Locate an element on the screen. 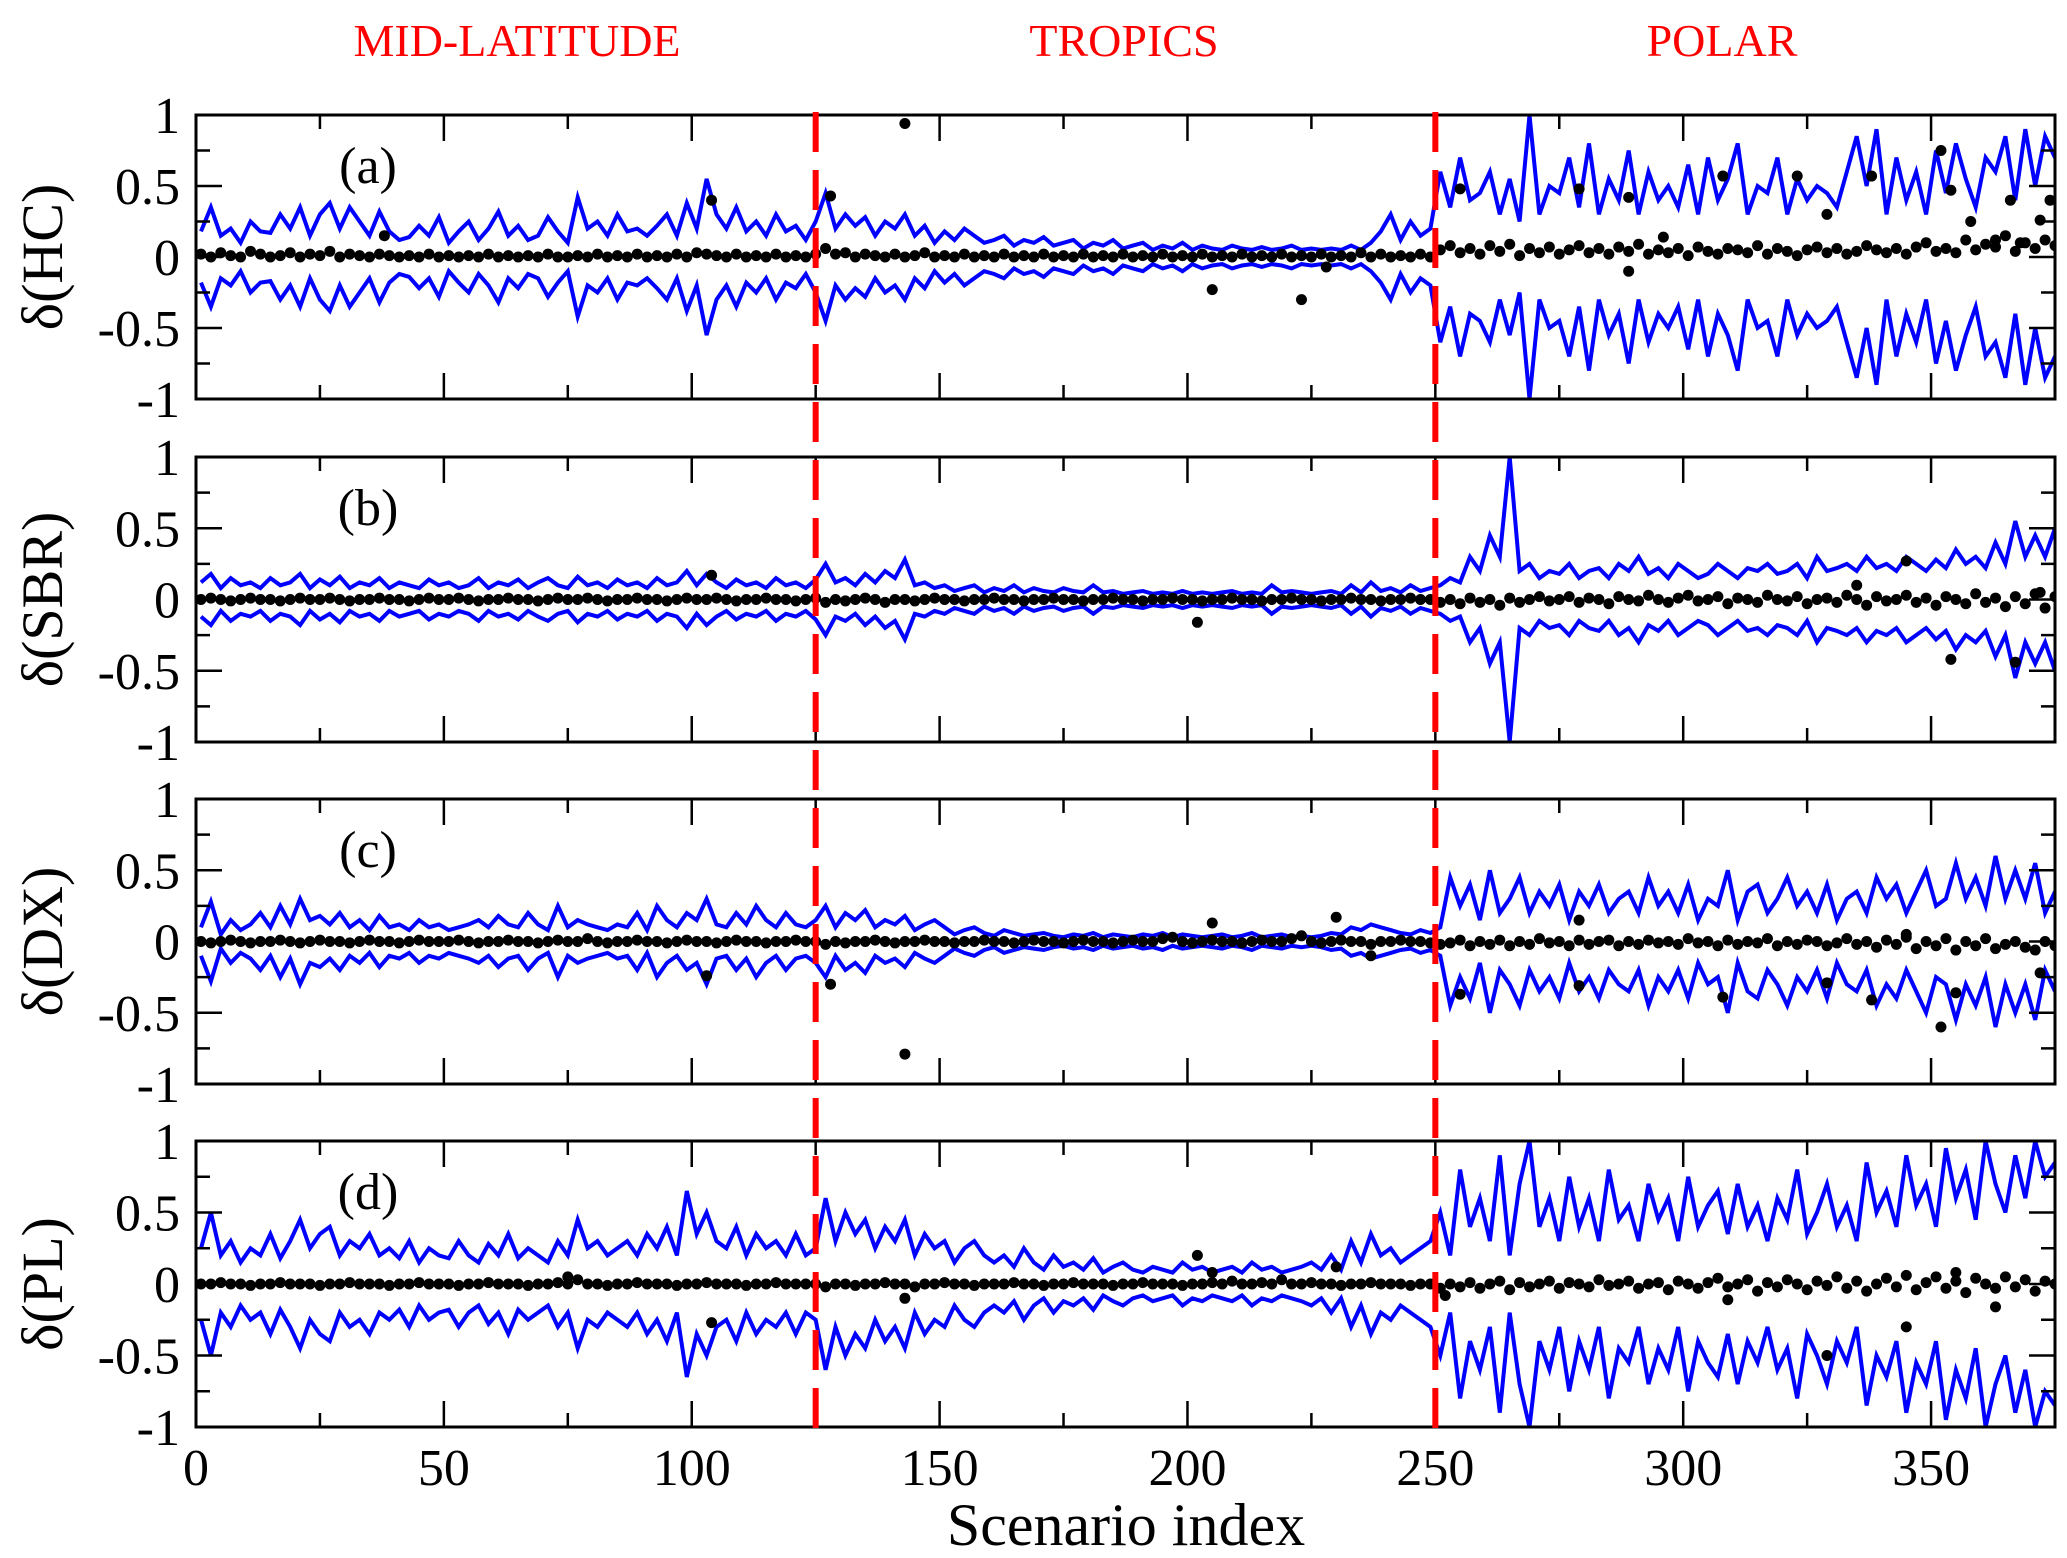 Image resolution: width=2067 pixels, height=1558 pixels. region-label-polar: POLAR is located at coordinates (1722, 40).